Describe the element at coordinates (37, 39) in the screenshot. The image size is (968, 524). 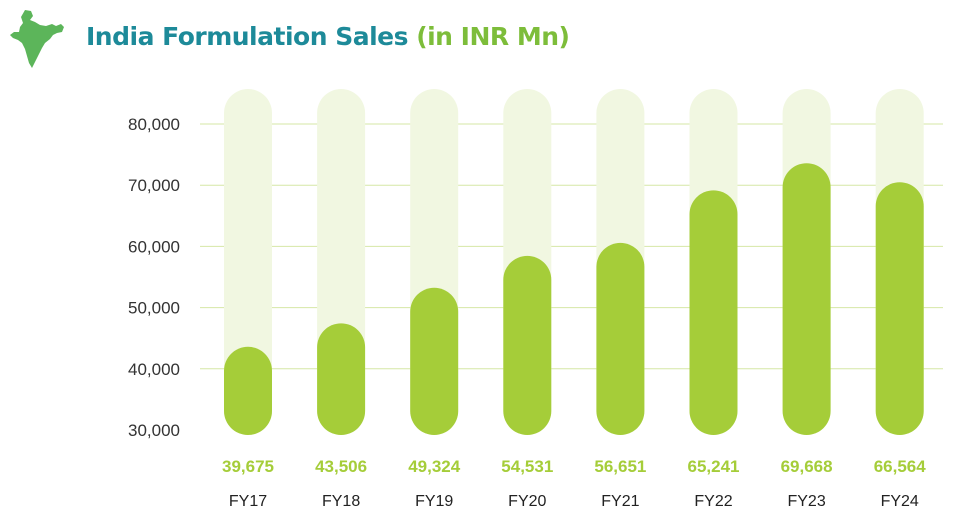
I see `india-map-icon` at that location.